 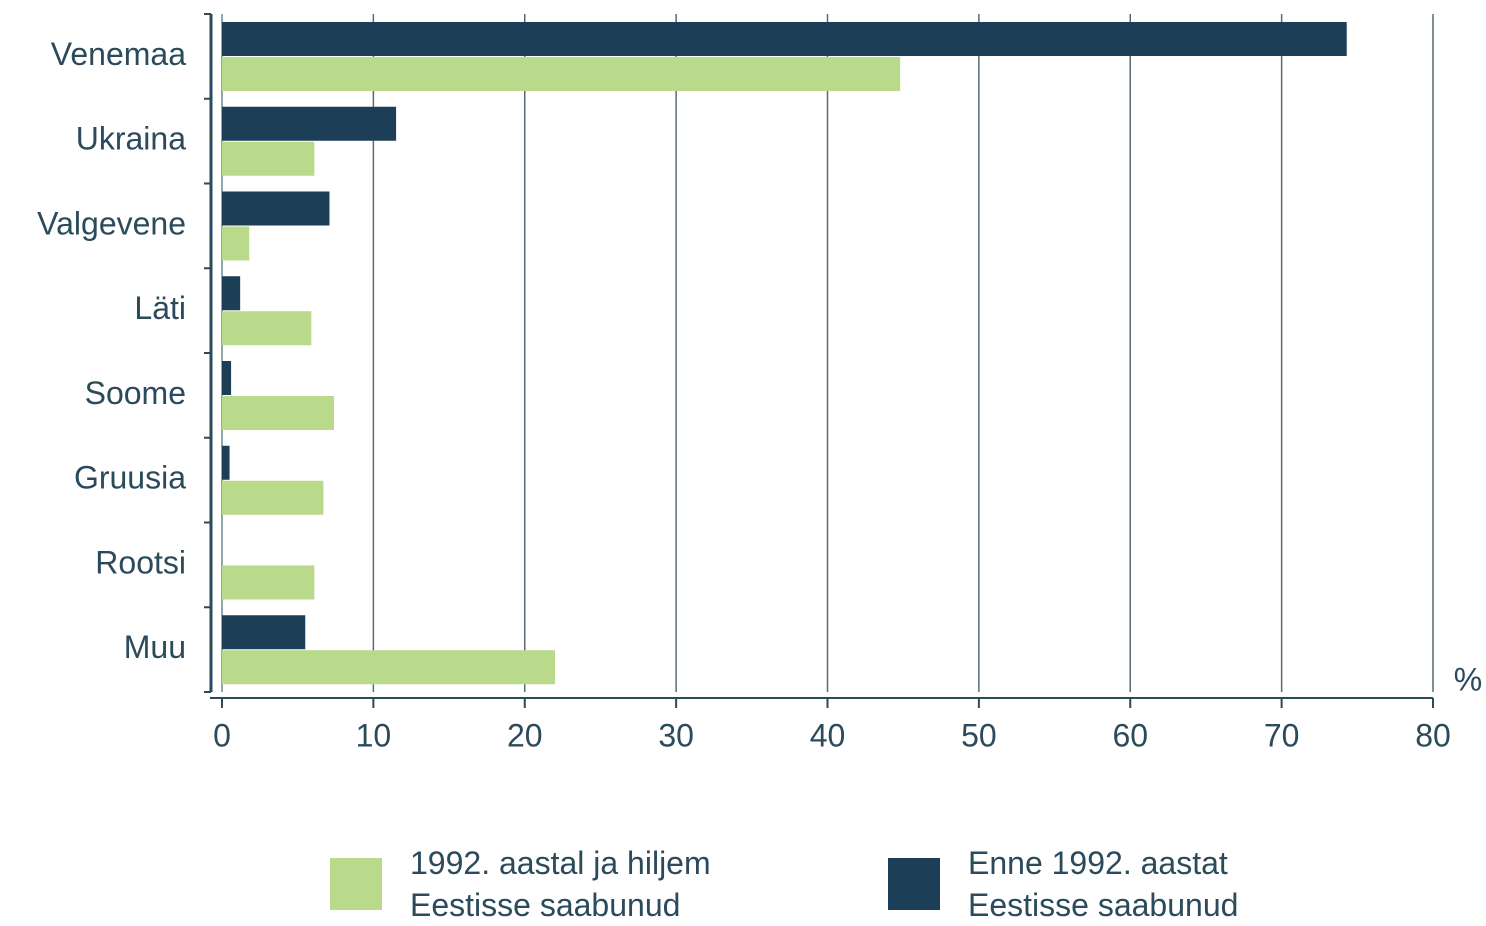 I want to click on x-tick-label: 80, so click(x=1433, y=735).